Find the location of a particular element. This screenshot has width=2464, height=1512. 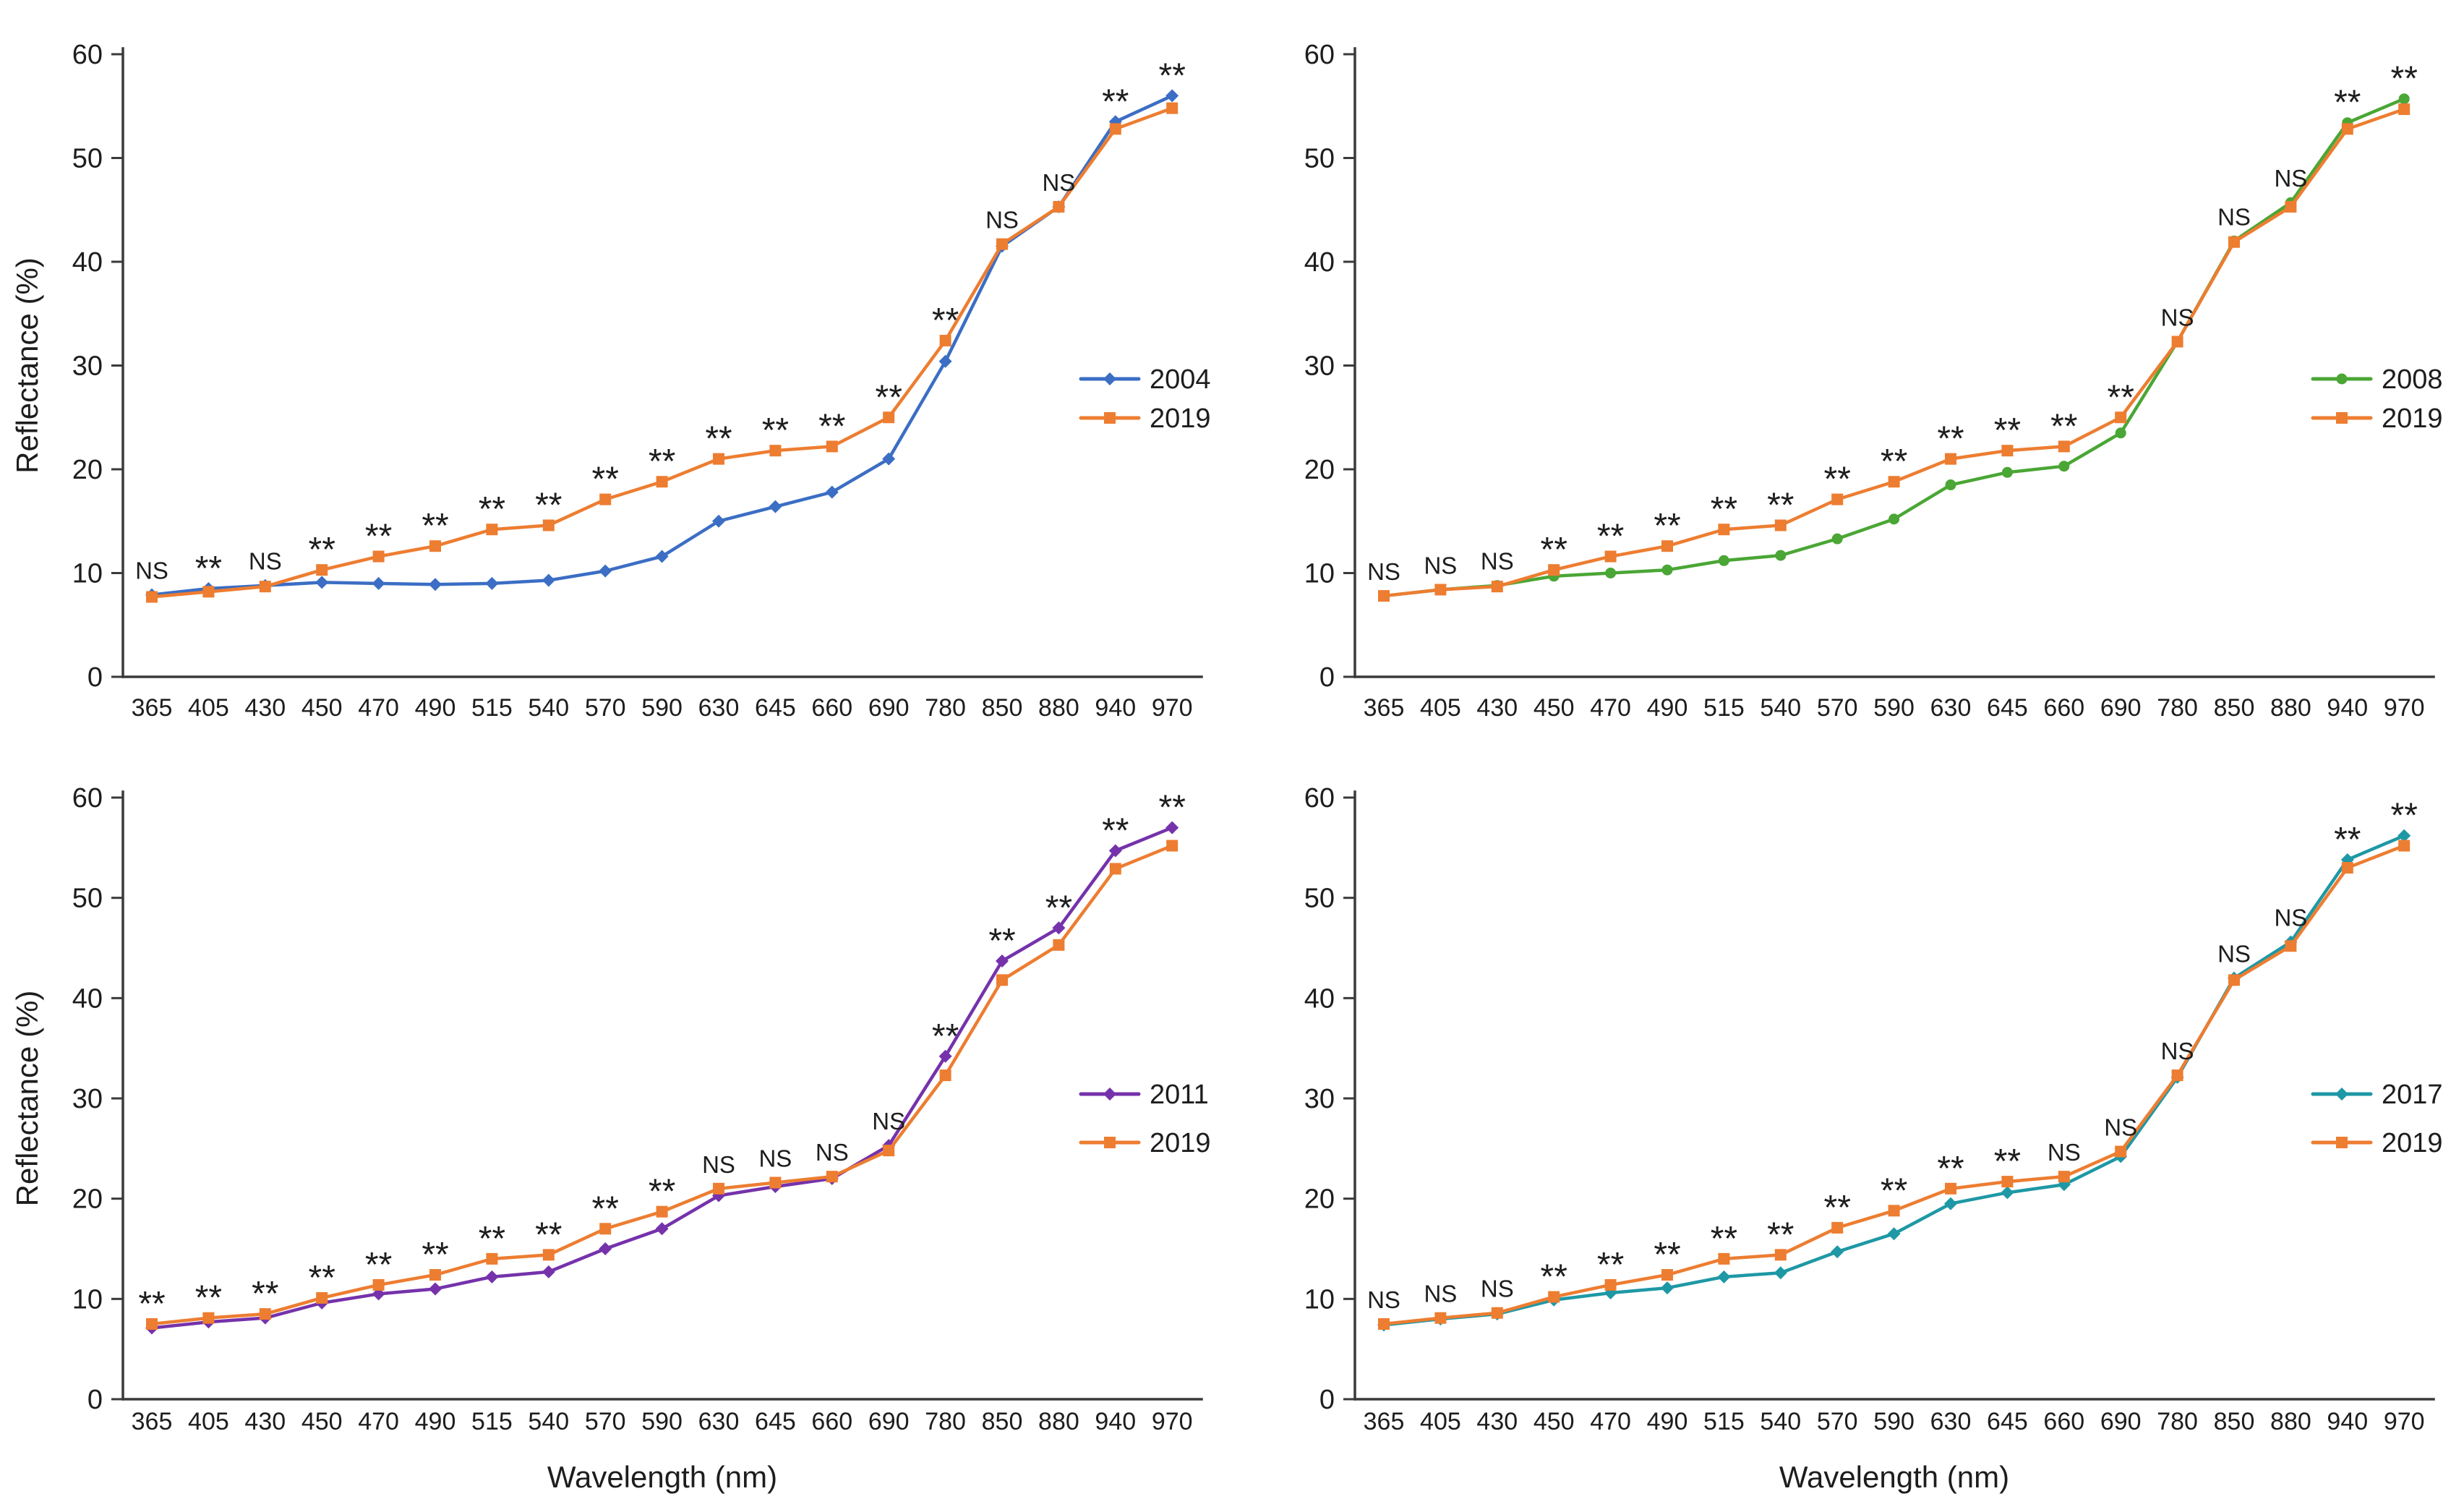

y-tick-label: 20 is located at coordinates (1320, 470).